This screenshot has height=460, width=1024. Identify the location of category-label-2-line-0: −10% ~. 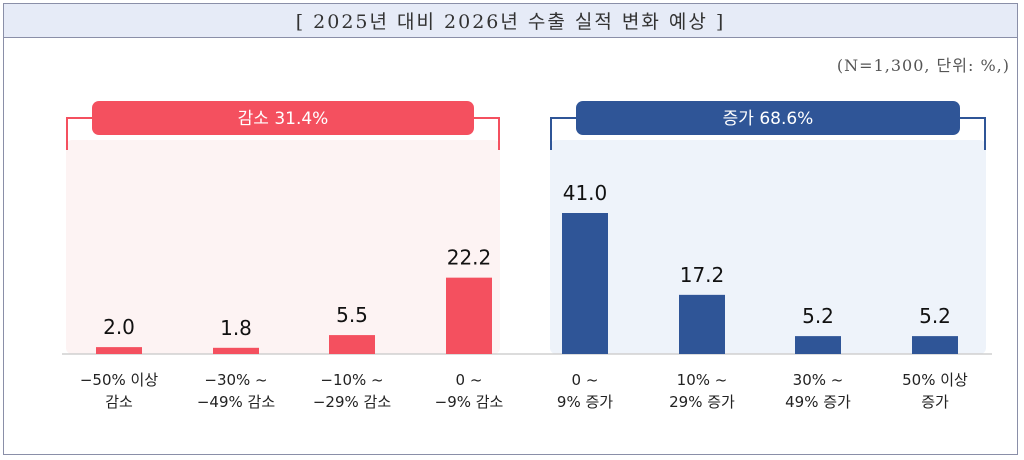
(351, 380).